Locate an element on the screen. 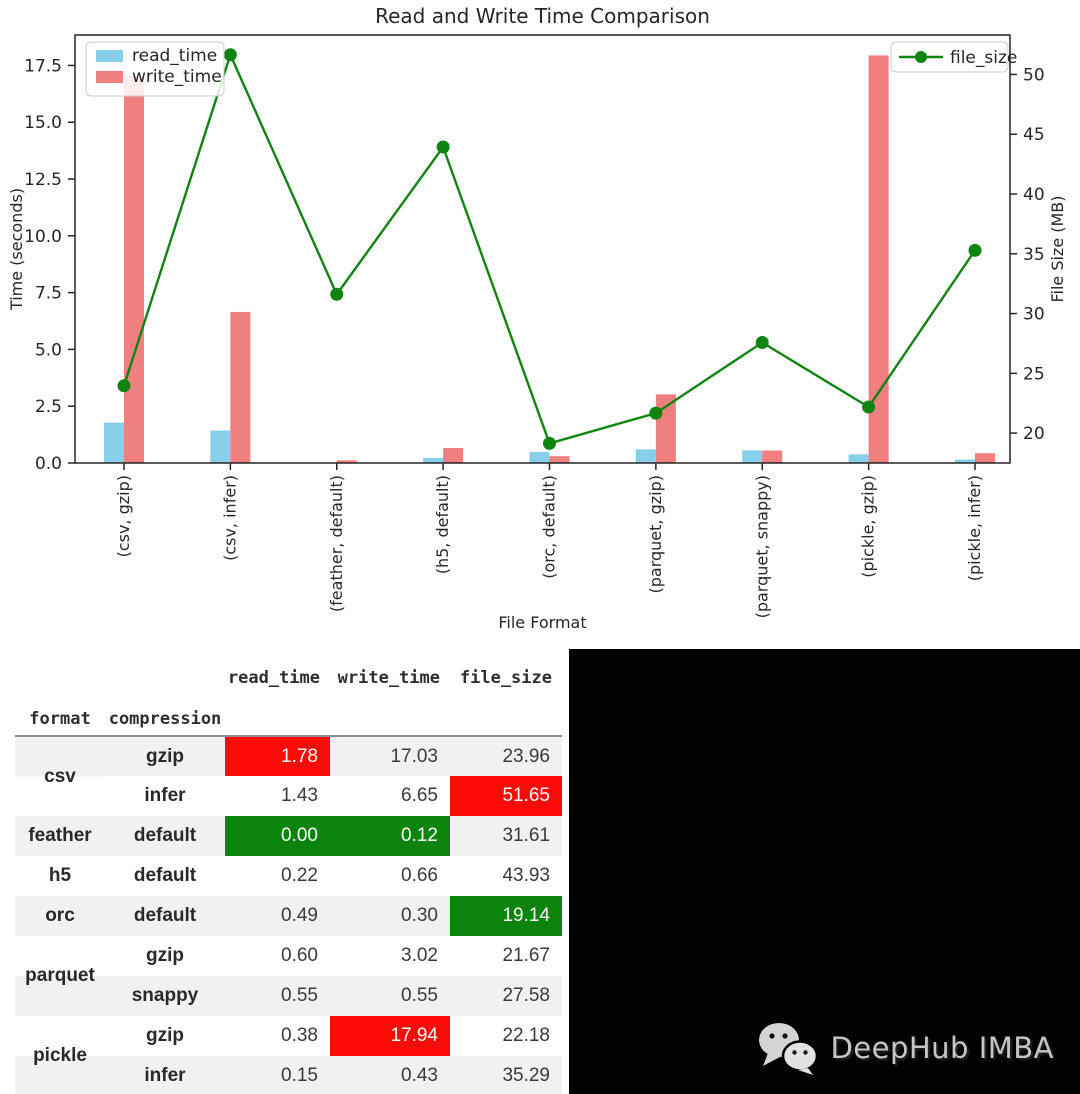  x-tick-label: (csv, infer) is located at coordinates (229, 518).